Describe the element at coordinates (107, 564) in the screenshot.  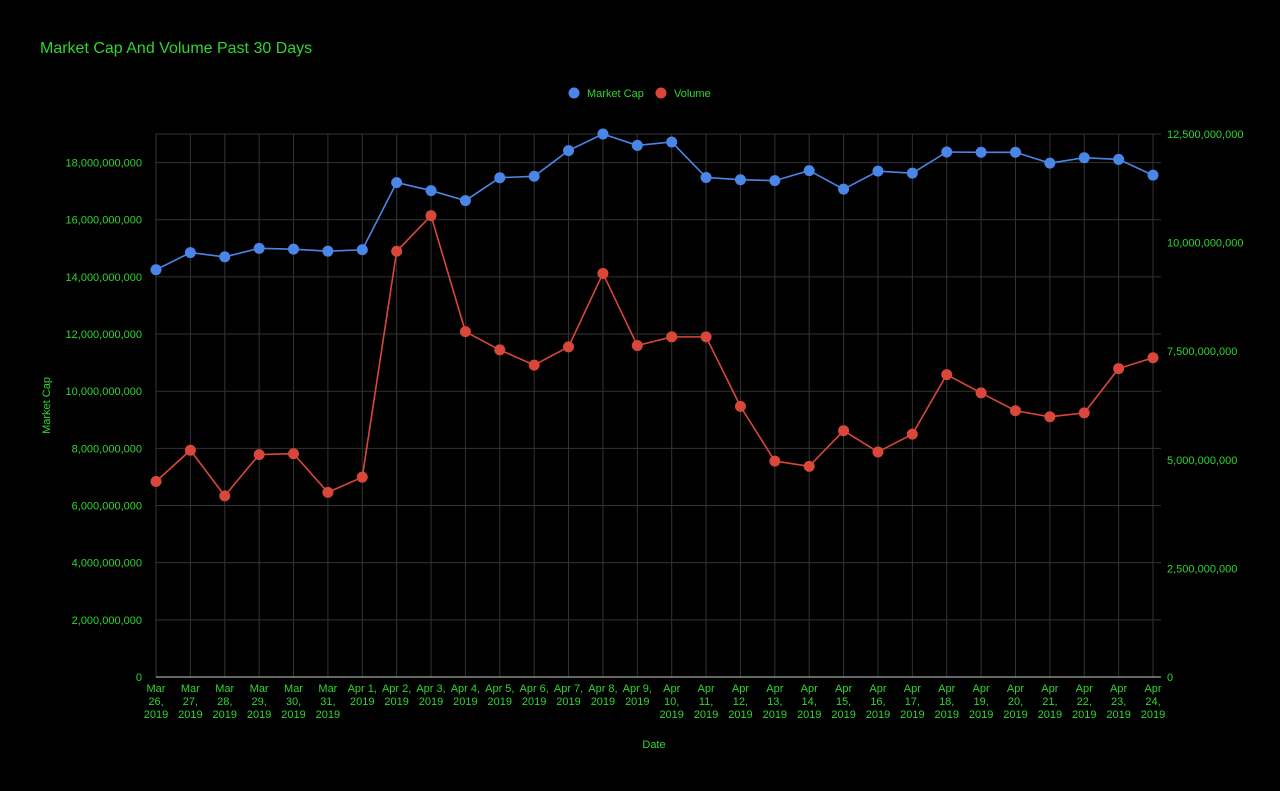
I see `y-tick-label: 4,000,000,000` at that location.